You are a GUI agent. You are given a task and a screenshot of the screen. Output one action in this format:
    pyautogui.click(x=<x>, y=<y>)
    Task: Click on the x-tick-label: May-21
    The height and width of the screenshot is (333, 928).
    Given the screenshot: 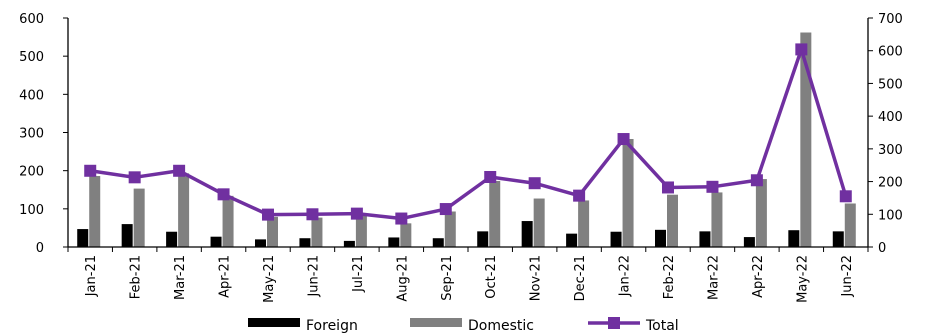 What is the action you would take?
    pyautogui.click(x=269, y=279)
    